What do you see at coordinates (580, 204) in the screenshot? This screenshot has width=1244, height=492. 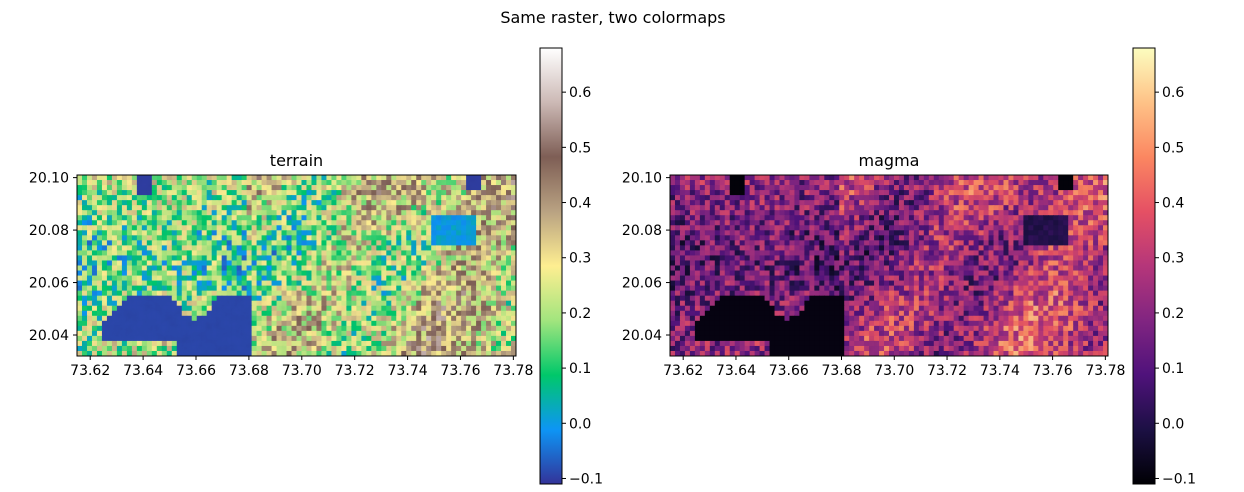 I see `colorbar-tick-label: 0.4` at bounding box center [580, 204].